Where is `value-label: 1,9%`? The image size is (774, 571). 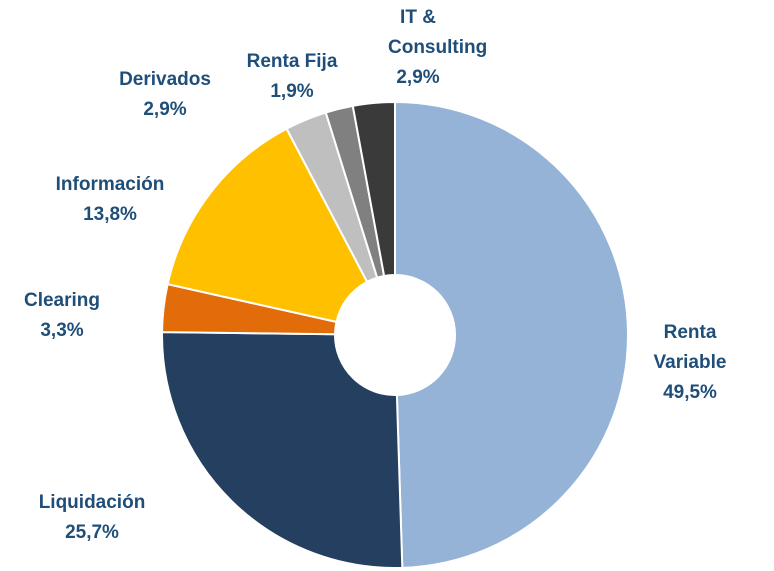
value-label: 1,9% is located at coordinates (292, 91).